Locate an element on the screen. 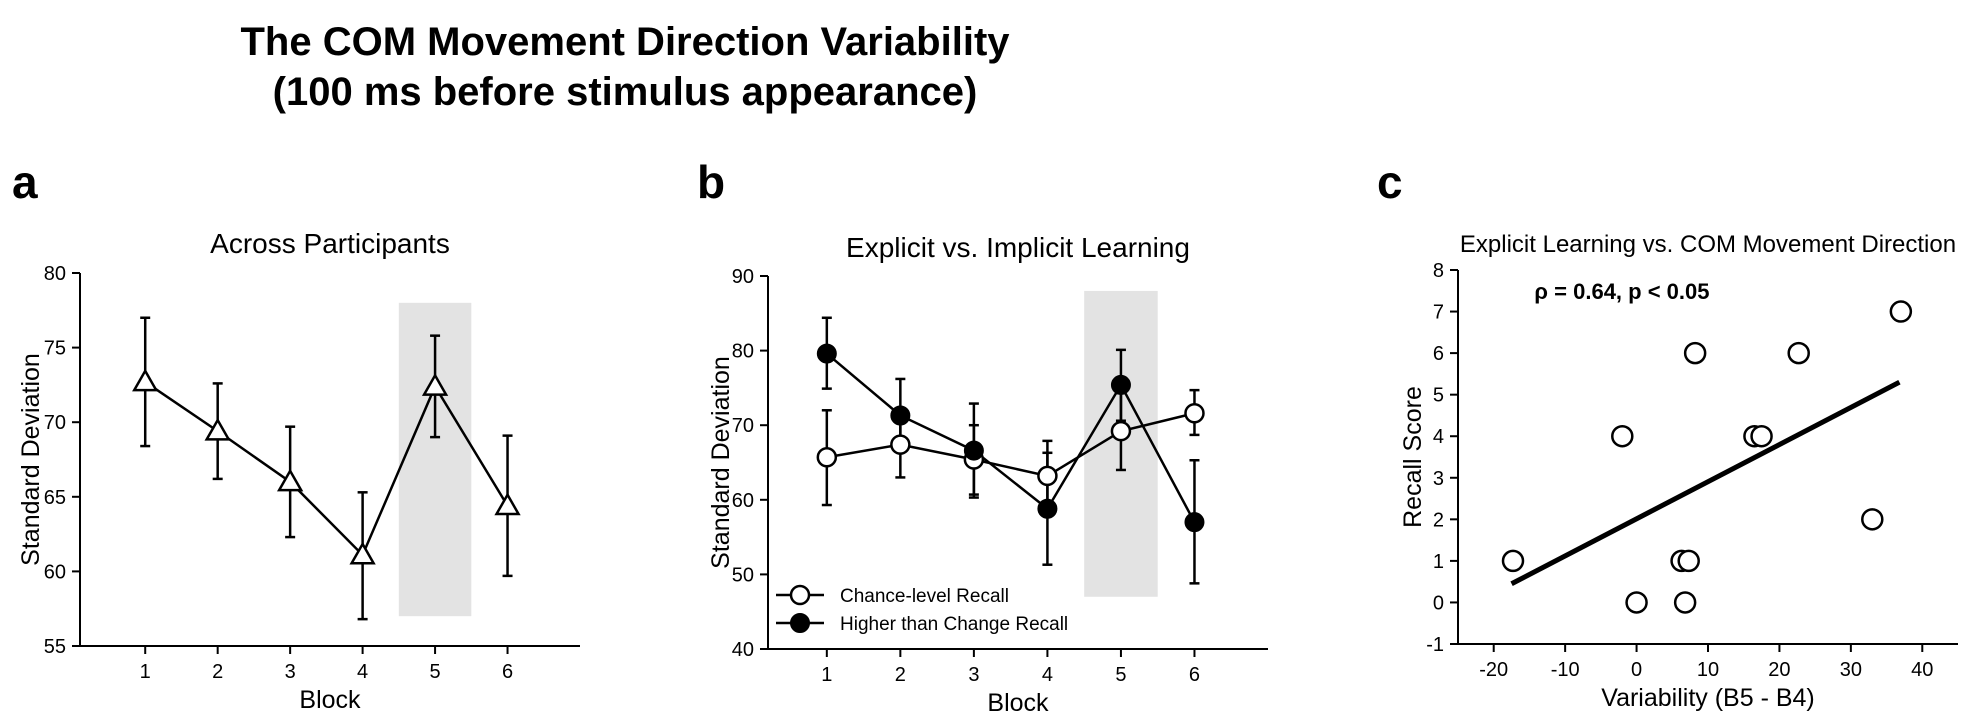  x-tick-label: 20 is located at coordinates (1779, 670).